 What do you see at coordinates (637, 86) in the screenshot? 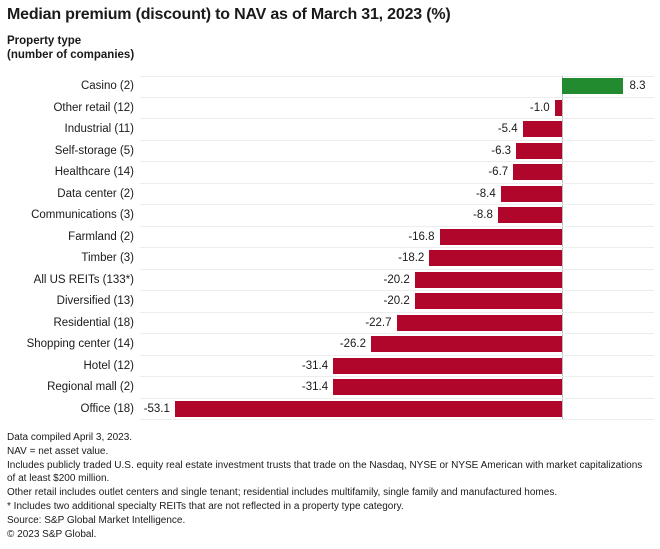
I see `value-label: 8.3` at bounding box center [637, 86].